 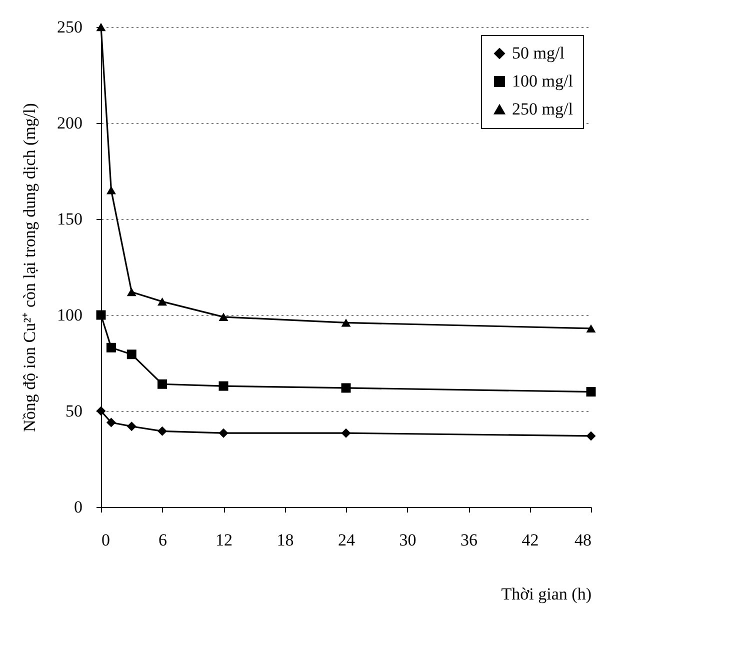 What do you see at coordinates (69, 219) in the screenshot?
I see `y-tick-label: 150` at bounding box center [69, 219].